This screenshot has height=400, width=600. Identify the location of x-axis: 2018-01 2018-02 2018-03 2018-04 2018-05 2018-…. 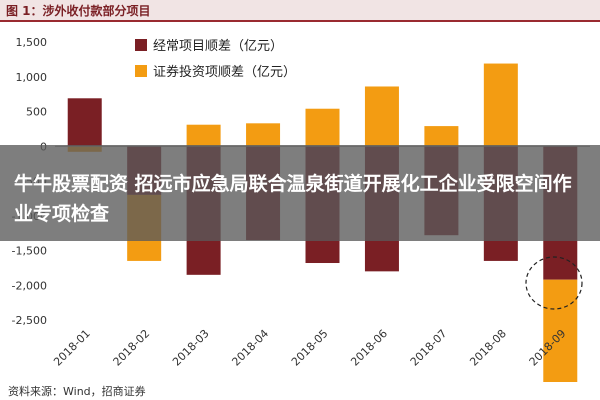
(309, 348).